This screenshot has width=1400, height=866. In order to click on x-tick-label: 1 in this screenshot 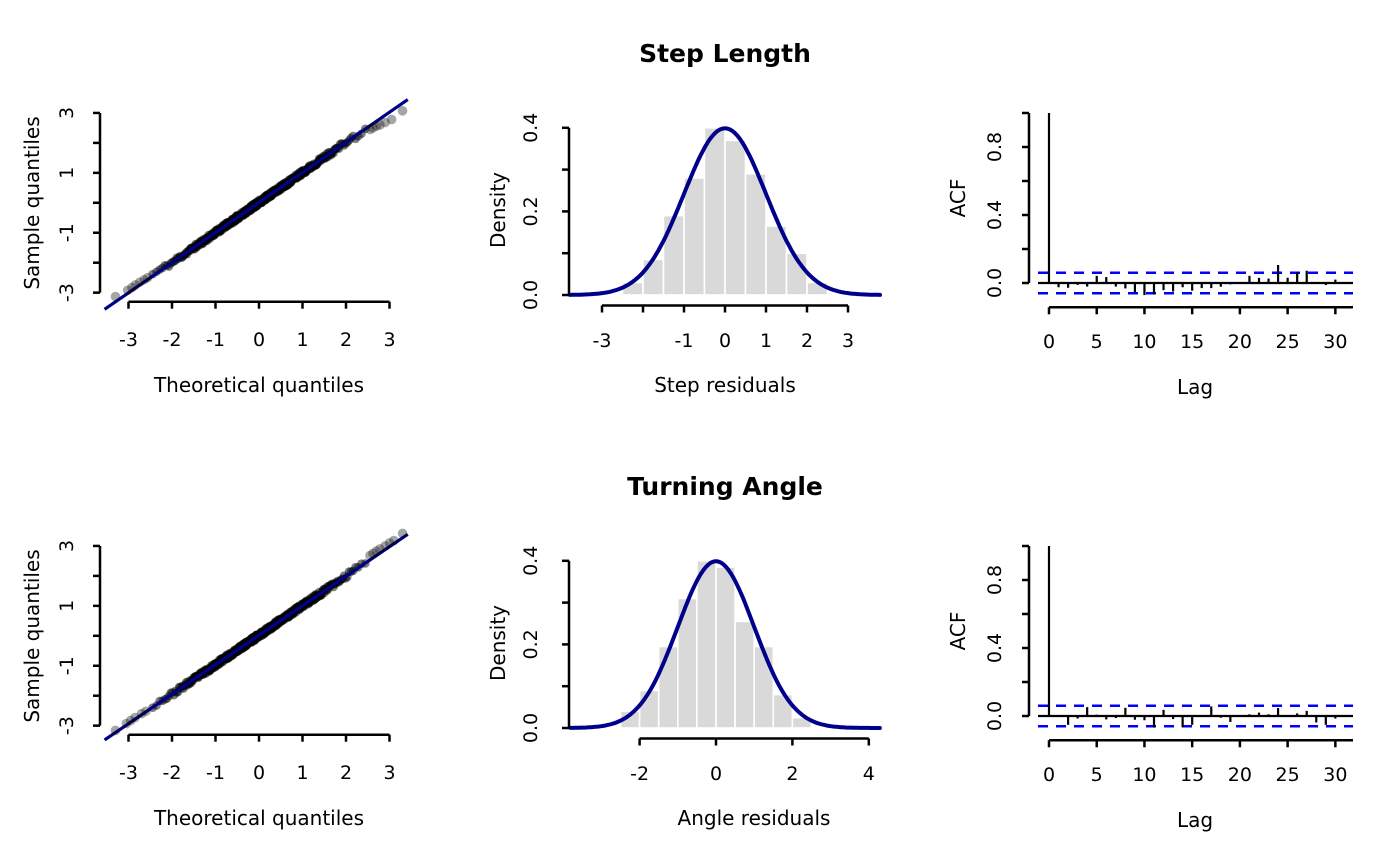, I will do `click(302, 340)`.